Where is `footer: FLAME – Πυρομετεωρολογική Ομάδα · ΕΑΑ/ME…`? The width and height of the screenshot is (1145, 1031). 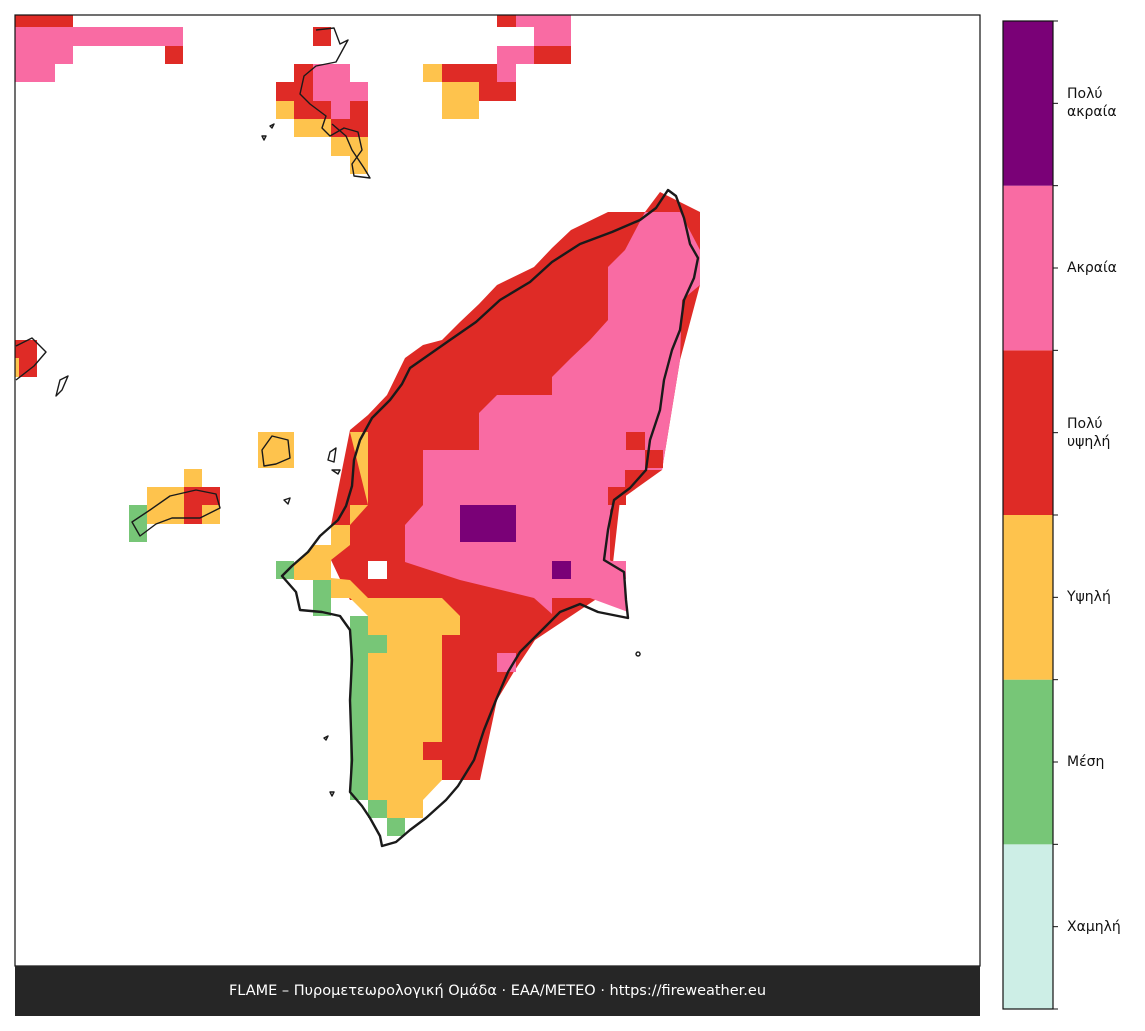
footer: FLAME – Πυρομετεωρολογική Ομάδα · ΕΑΑ/ME… is located at coordinates (497, 991).